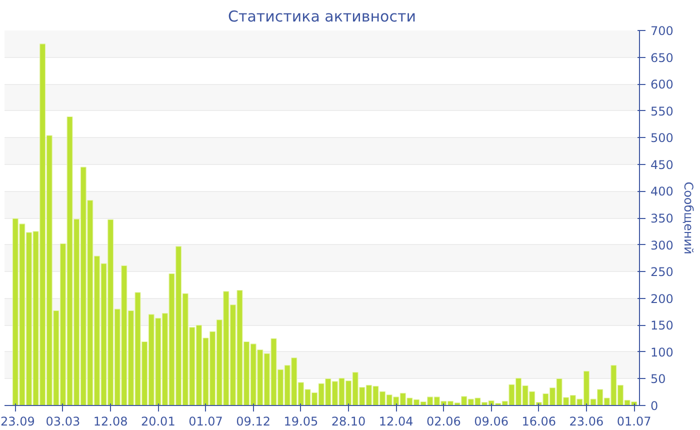  Describe the element at coordinates (658, 379) in the screenshot. I see `y-tick-label: 50` at that location.